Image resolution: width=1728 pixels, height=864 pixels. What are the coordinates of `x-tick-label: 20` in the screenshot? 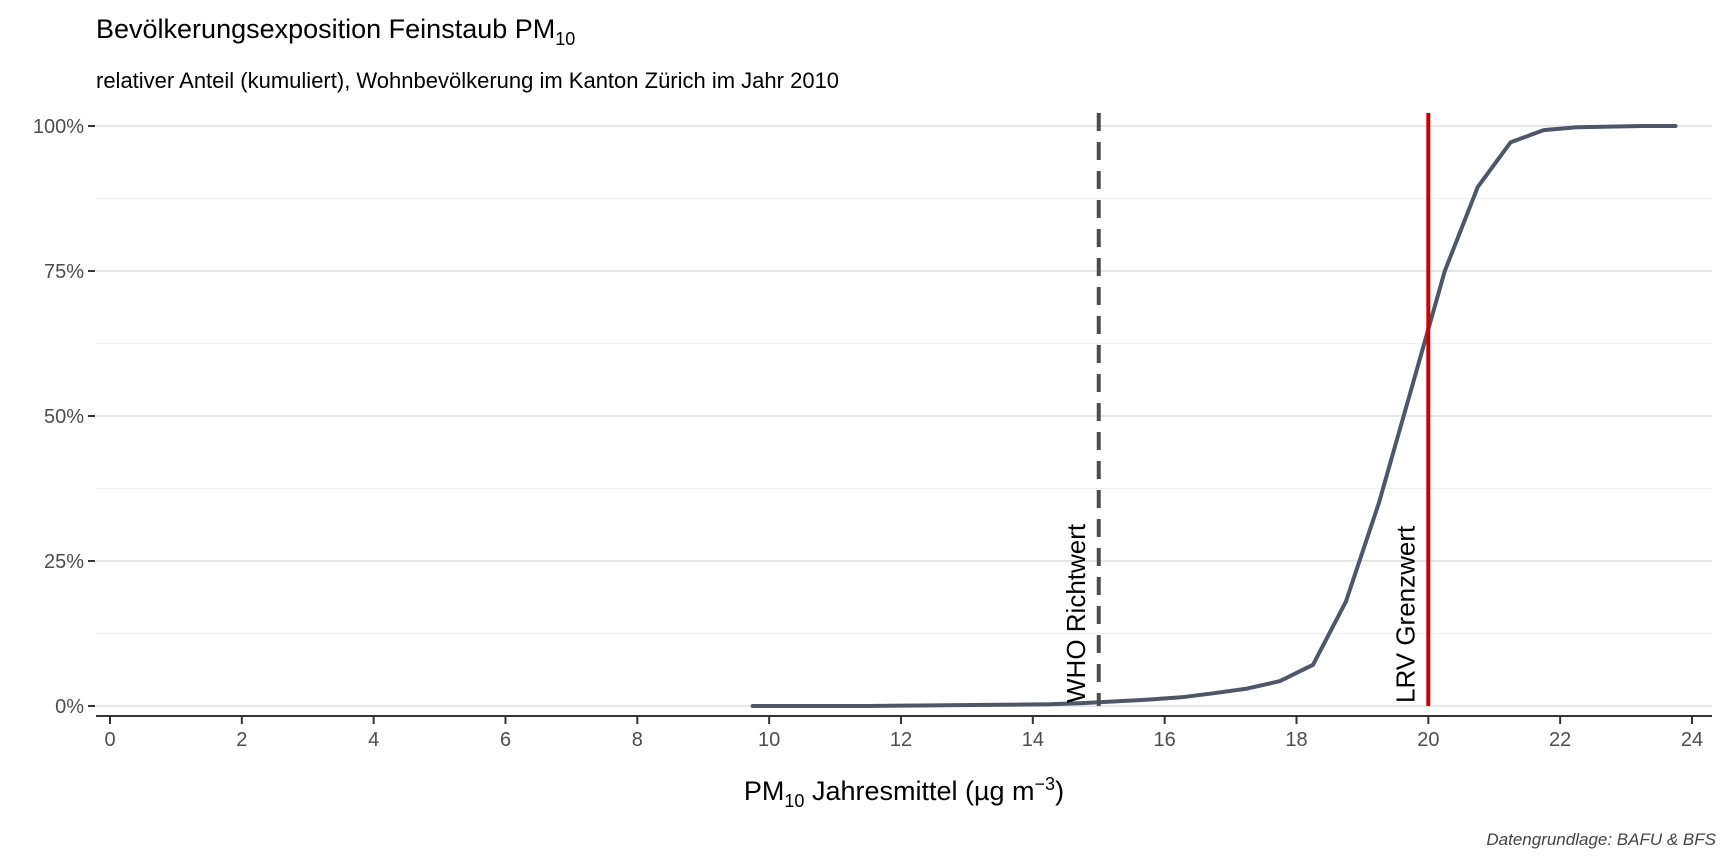 It's located at (1428, 740).